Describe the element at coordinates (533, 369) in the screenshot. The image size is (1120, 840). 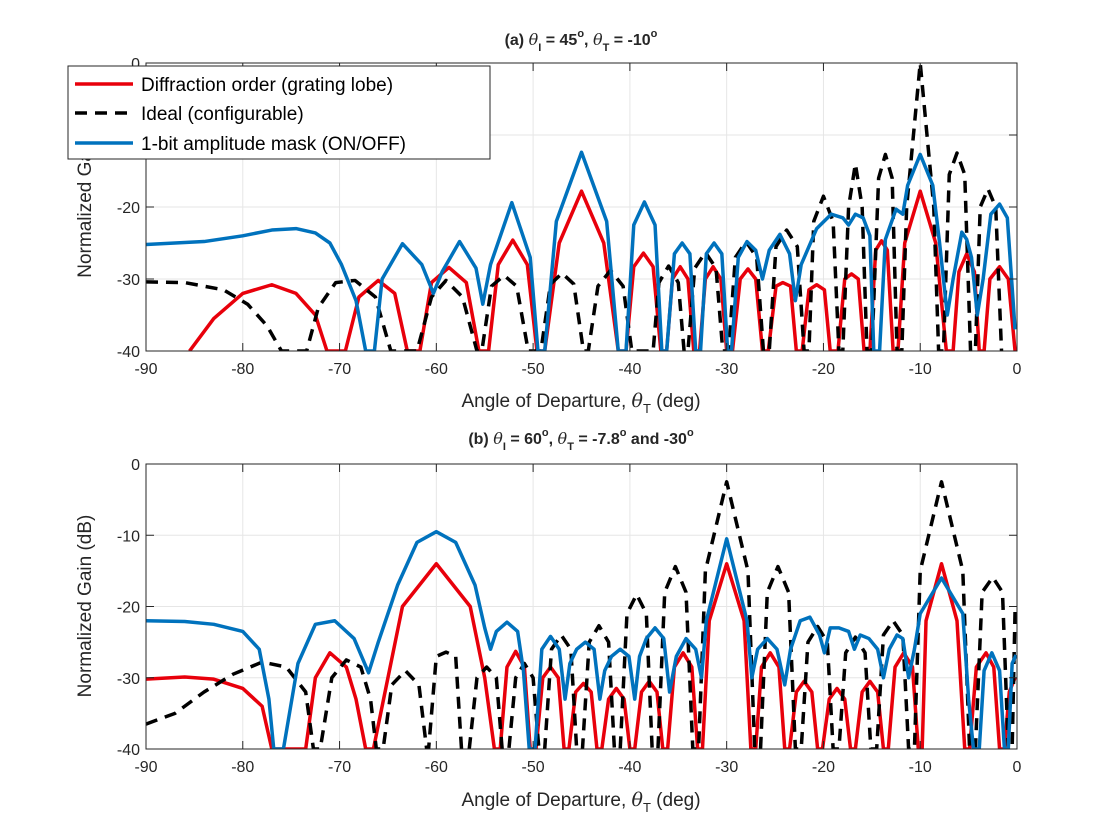
I see `x-tick-label-a-4: -50` at that location.